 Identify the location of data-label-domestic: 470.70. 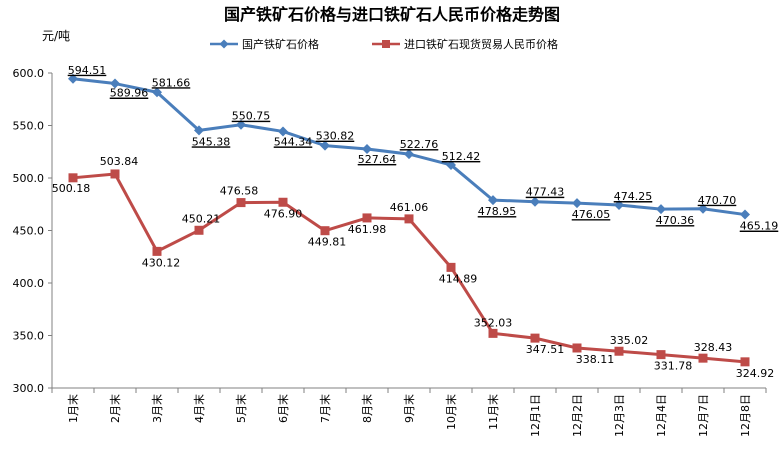
(717, 200).